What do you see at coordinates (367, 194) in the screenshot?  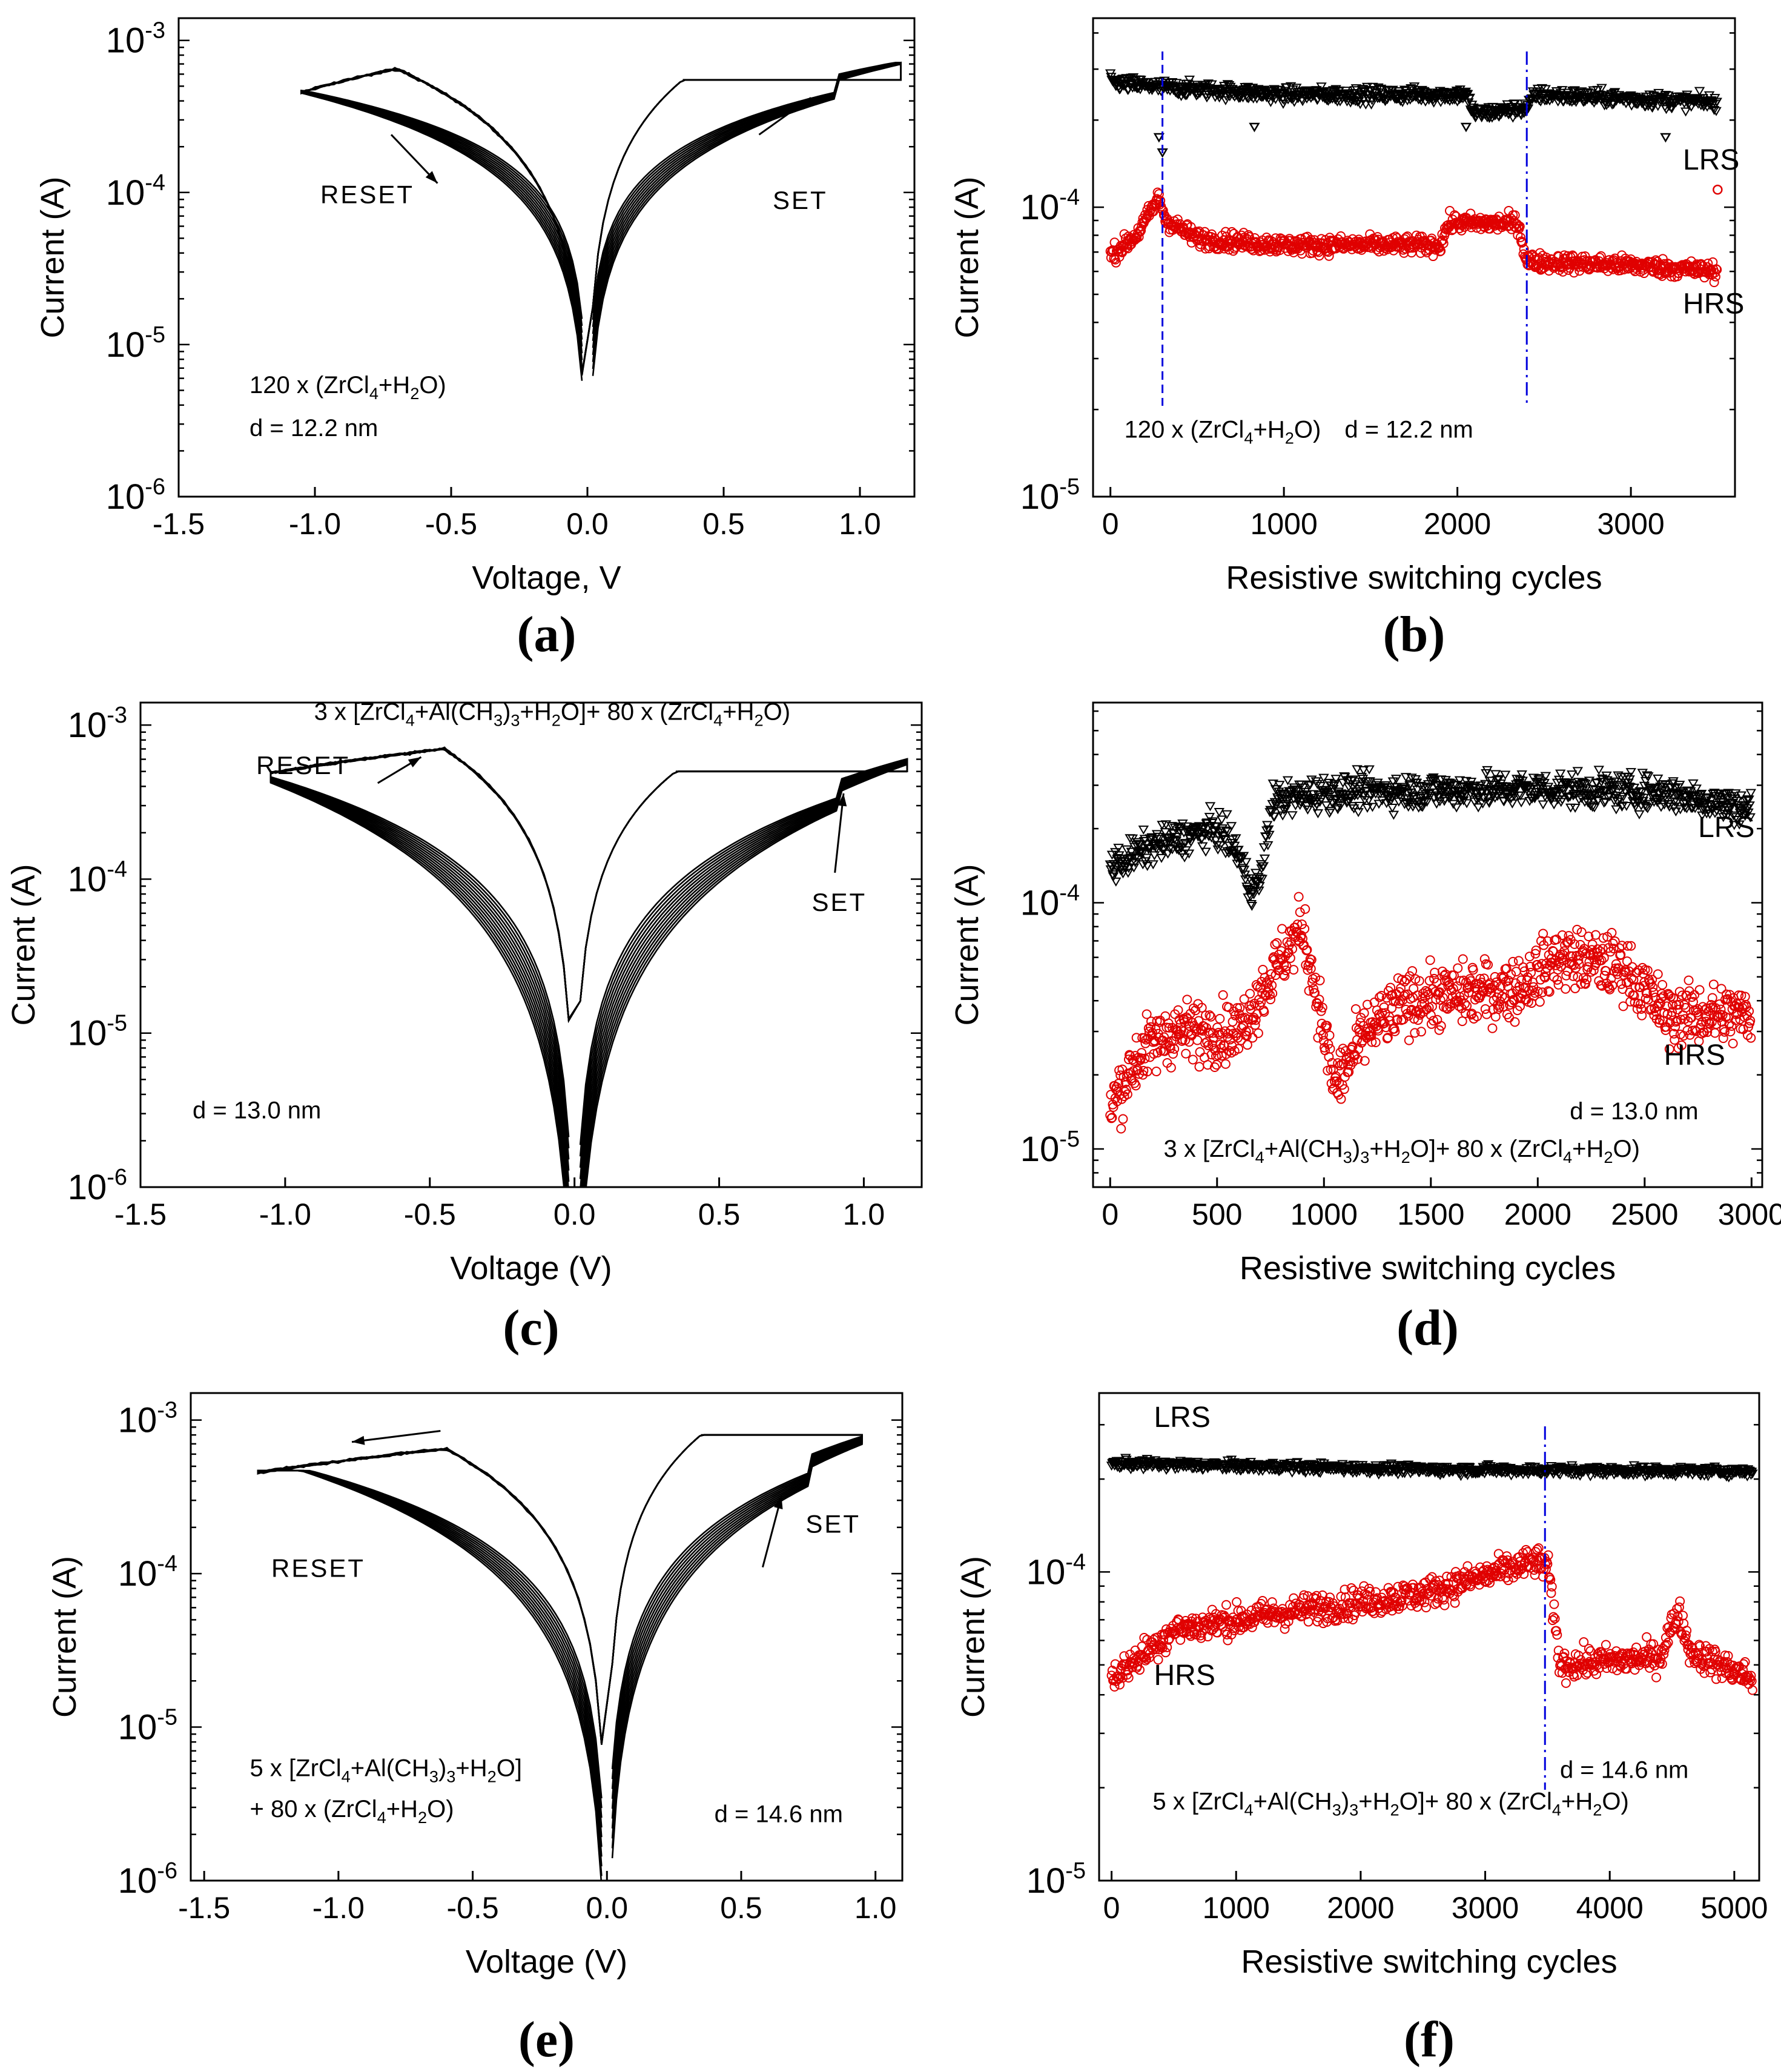 I see `annotation-reset: RESET` at bounding box center [367, 194].